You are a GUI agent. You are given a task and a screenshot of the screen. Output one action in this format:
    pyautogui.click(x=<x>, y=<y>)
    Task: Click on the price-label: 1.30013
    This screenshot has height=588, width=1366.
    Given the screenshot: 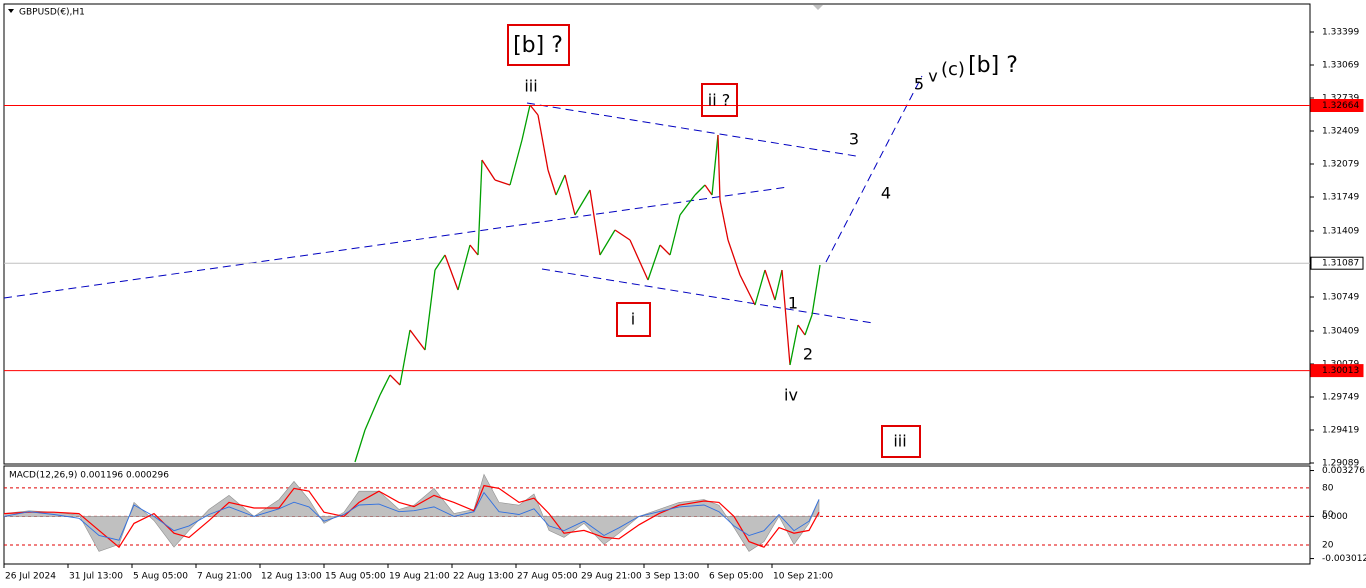 What is the action you would take?
    pyautogui.click(x=1340, y=371)
    